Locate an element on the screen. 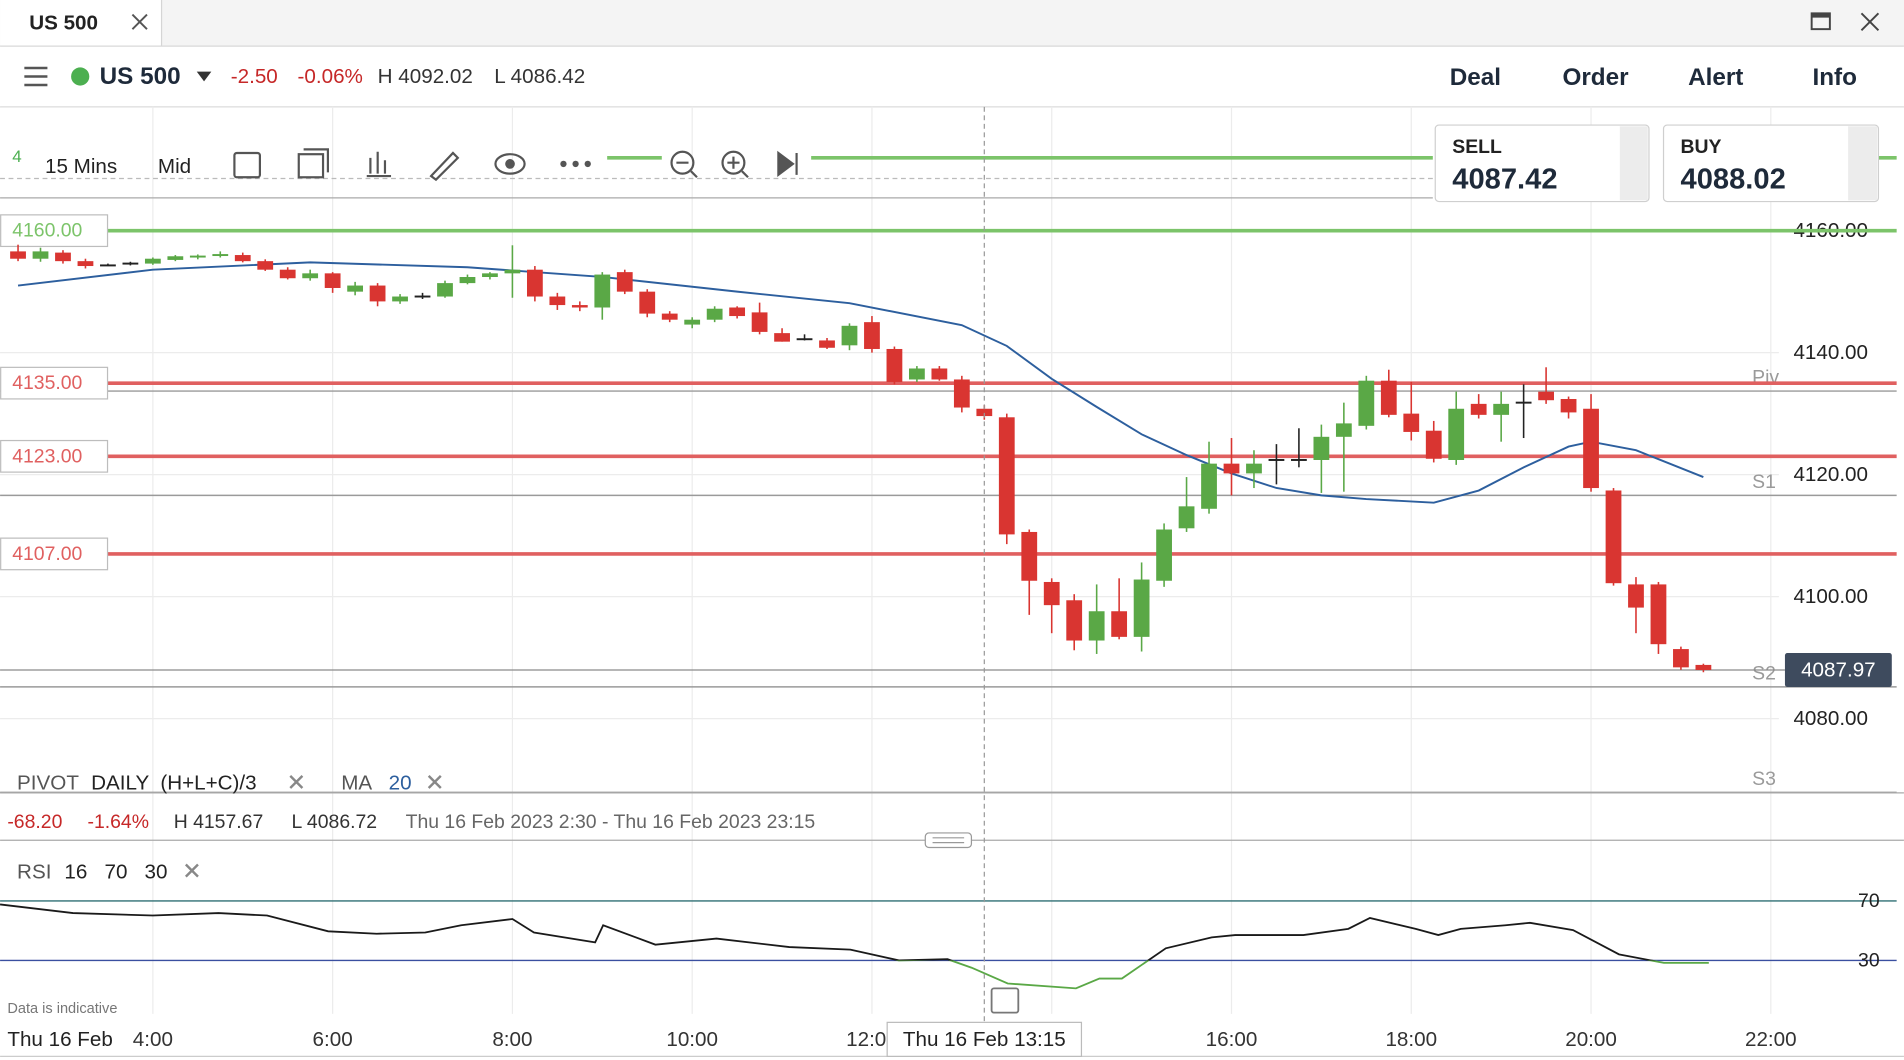 The height and width of the screenshot is (1060, 1904). legend-ma-period: 20 is located at coordinates (400, 783).